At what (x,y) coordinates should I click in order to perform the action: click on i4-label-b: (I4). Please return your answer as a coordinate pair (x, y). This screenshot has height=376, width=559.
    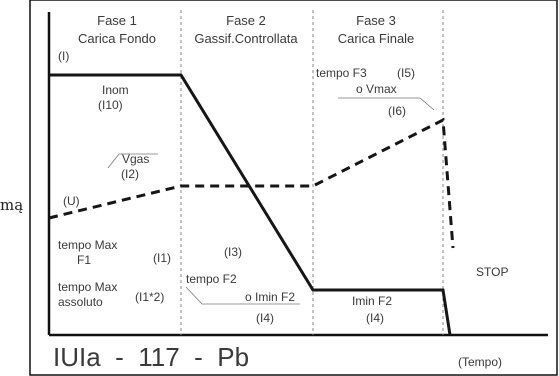
    Looking at the image, I should click on (375, 318).